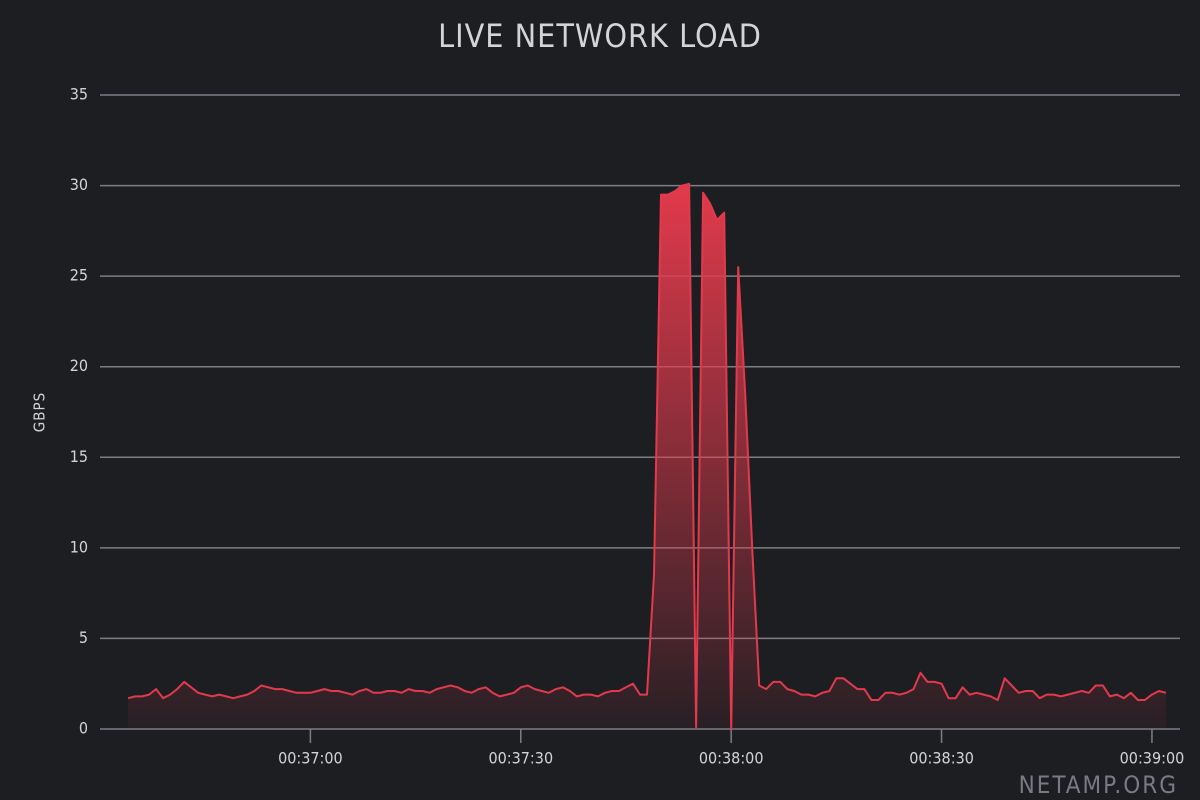 The height and width of the screenshot is (800, 1200). Describe the element at coordinates (79, 94) in the screenshot. I see `y-tick-label: 35` at that location.